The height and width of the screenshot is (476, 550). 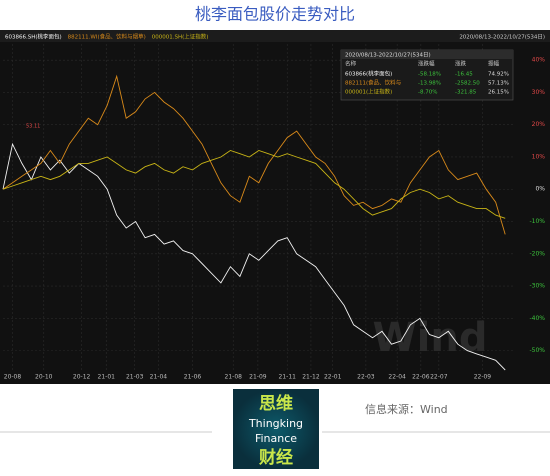 I want to click on x-tick-label: 21-11, so click(x=288, y=377).